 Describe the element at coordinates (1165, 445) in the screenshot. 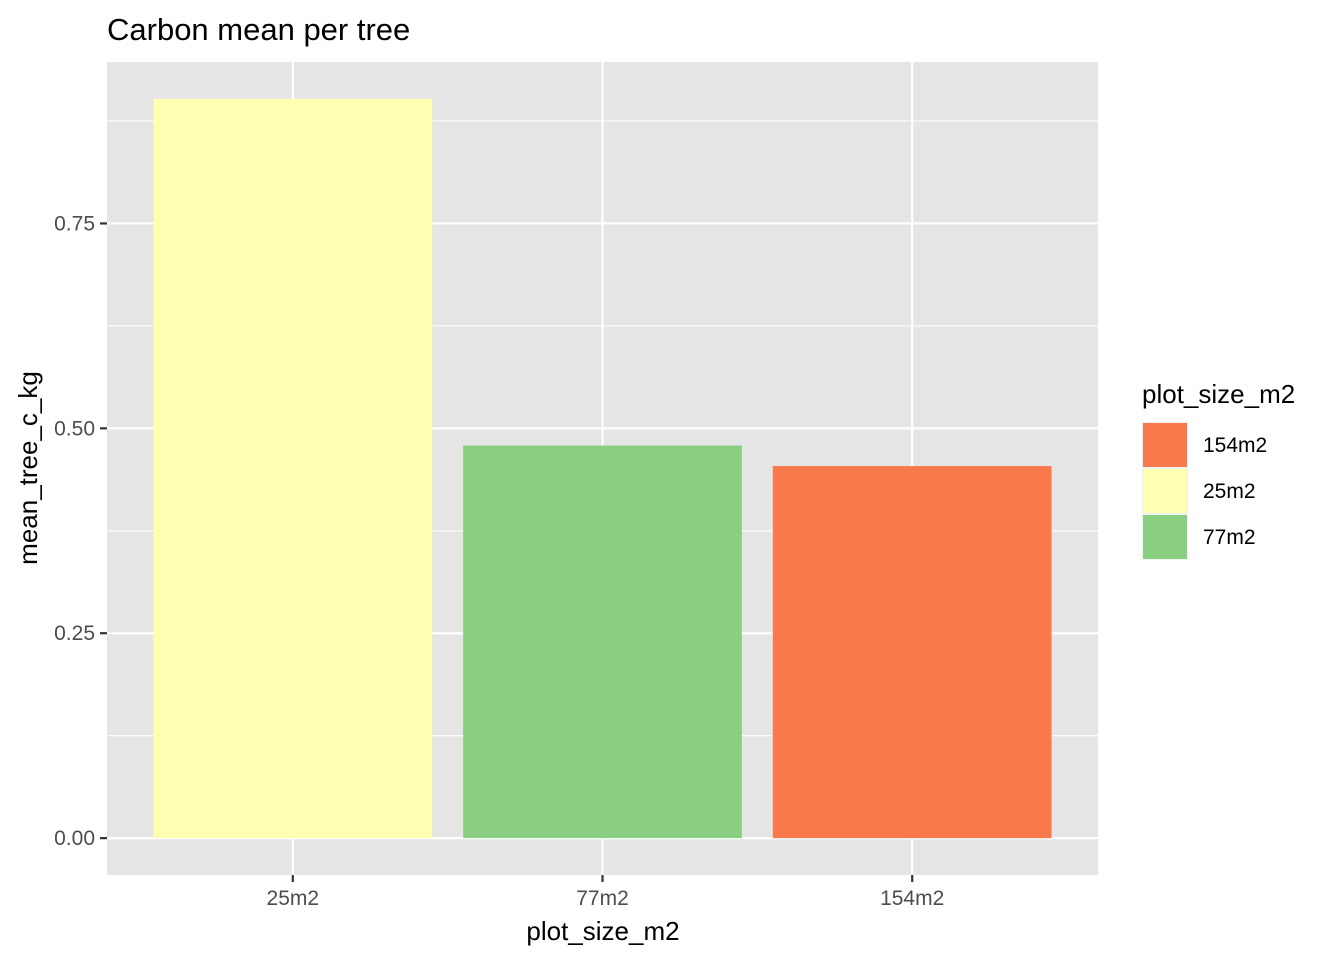

I see `legend-swatch-154m2` at that location.